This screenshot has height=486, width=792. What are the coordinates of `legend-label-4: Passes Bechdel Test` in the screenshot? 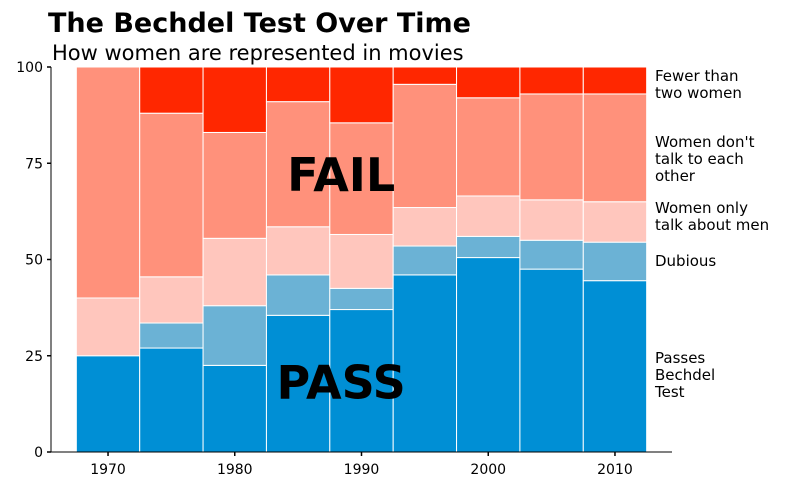 It's located at (684, 375).